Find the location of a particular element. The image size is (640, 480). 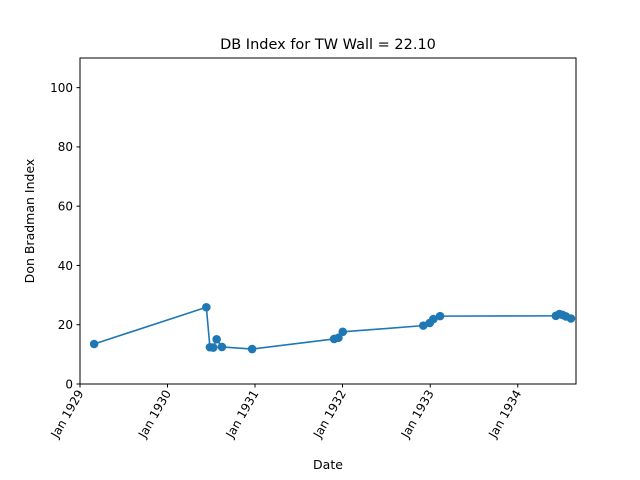

x-tick-label: Jan 1929 is located at coordinates (67, 415).